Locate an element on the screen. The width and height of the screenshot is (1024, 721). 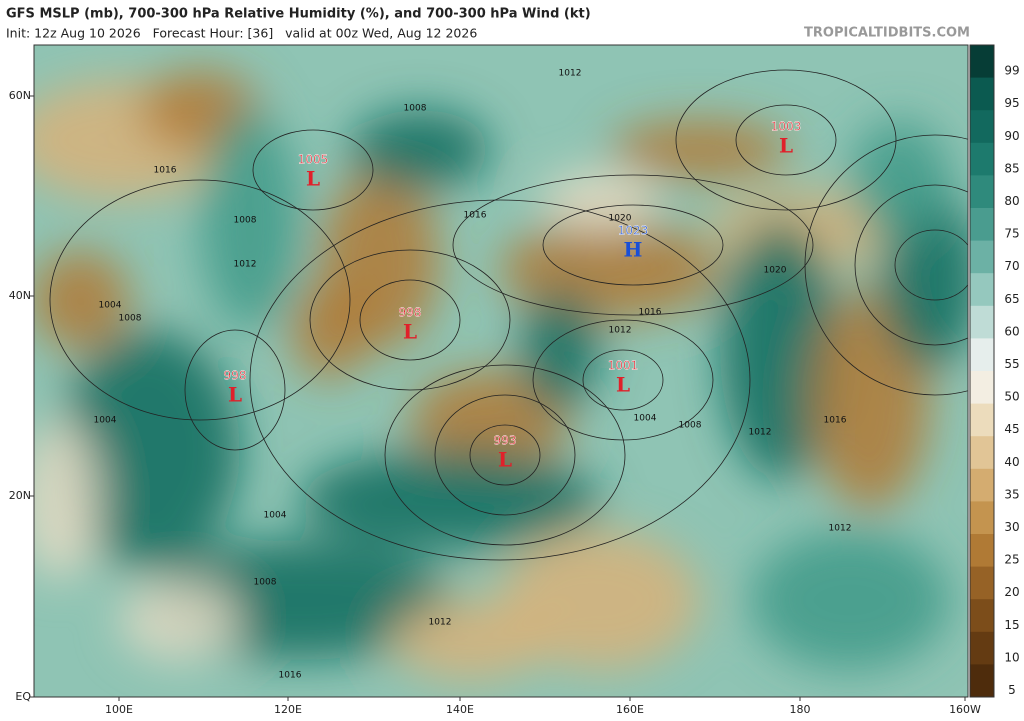
colorbar-label: 40 is located at coordinates (1011, 462).